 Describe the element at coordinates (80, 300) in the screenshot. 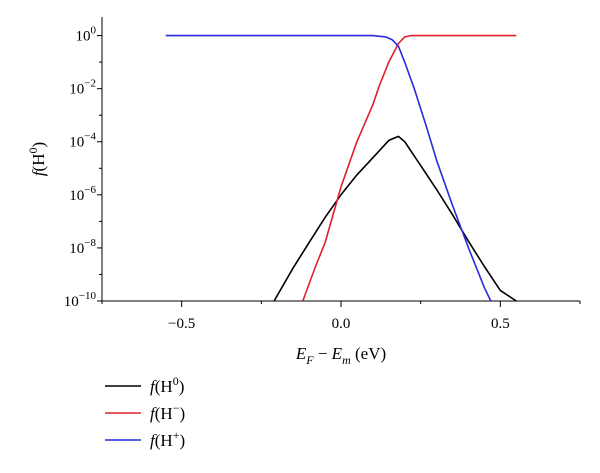

I see `y-tick-label: 10⁻¹⁰` at that location.